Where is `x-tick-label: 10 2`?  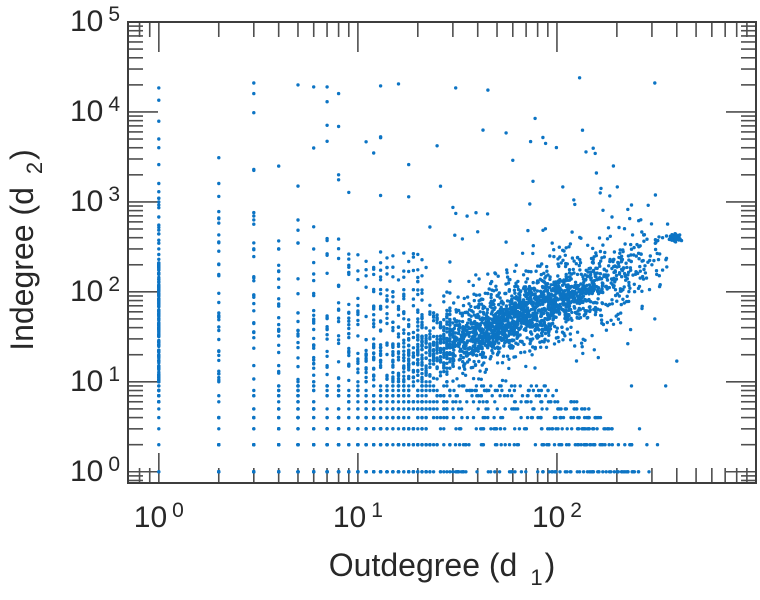 x-tick-label: 10 2 is located at coordinates (556, 516).